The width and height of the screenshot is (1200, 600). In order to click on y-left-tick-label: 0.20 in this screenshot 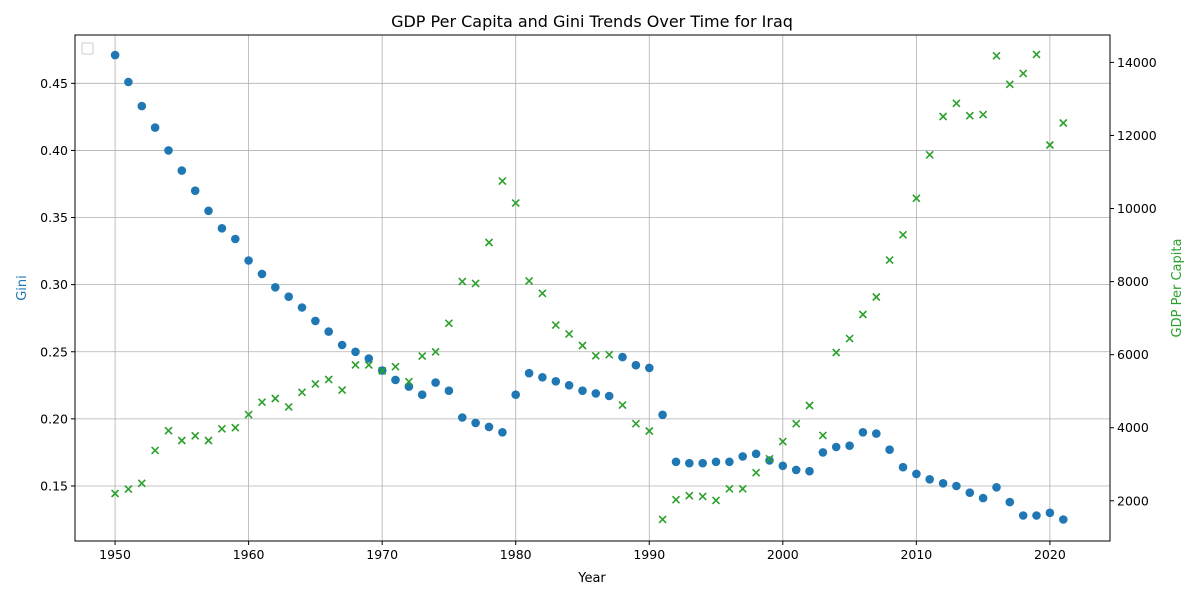, I will do `click(54, 418)`.